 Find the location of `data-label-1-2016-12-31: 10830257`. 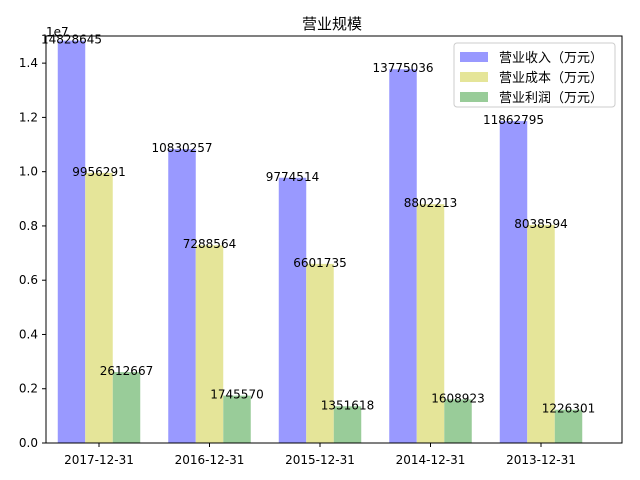

data-label-1-2016-12-31: 10830257 is located at coordinates (181, 148).